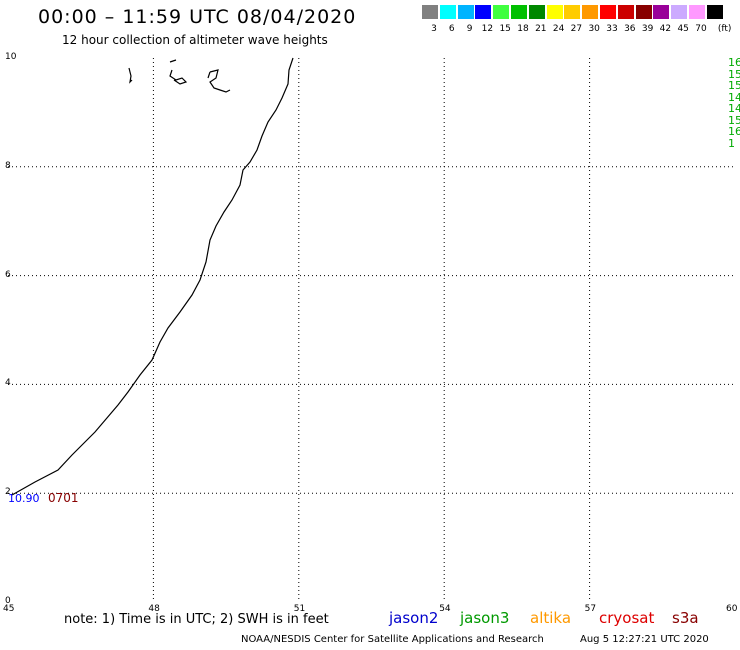 This screenshot has height=650, width=740. Describe the element at coordinates (154, 609) in the screenshot. I see `x-tick-label: 48` at that location.